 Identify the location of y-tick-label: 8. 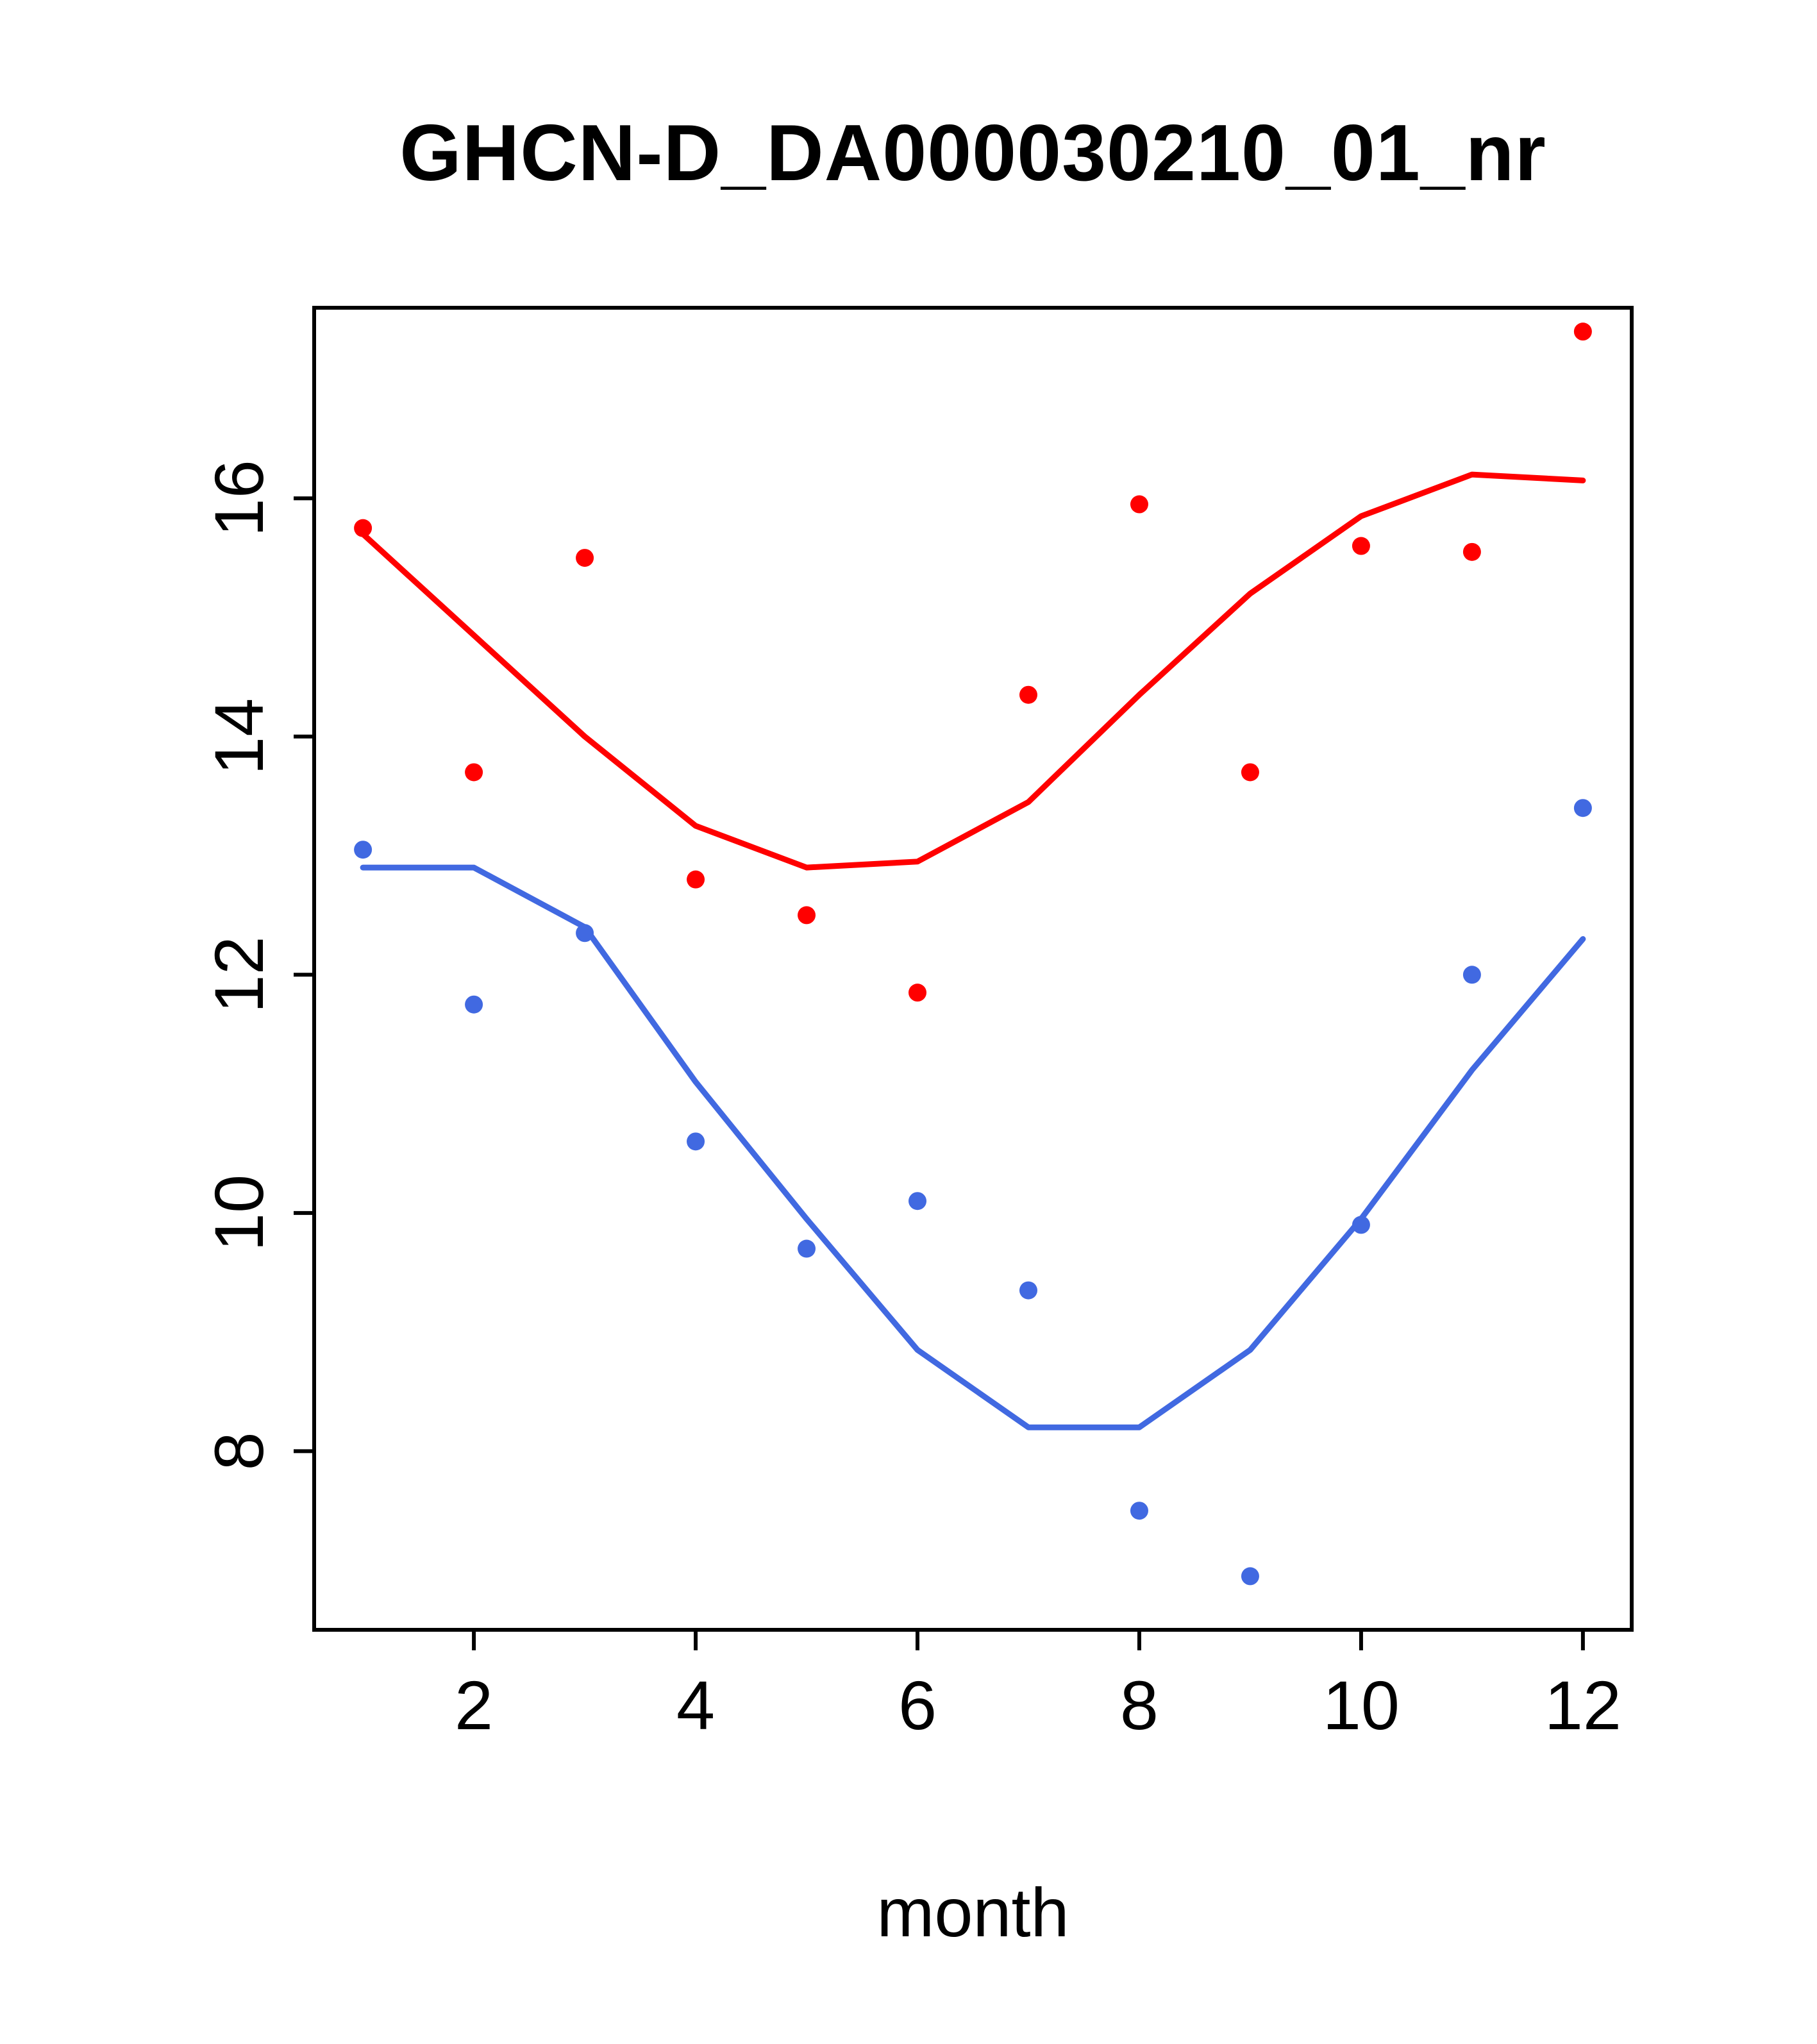
(239, 1451).